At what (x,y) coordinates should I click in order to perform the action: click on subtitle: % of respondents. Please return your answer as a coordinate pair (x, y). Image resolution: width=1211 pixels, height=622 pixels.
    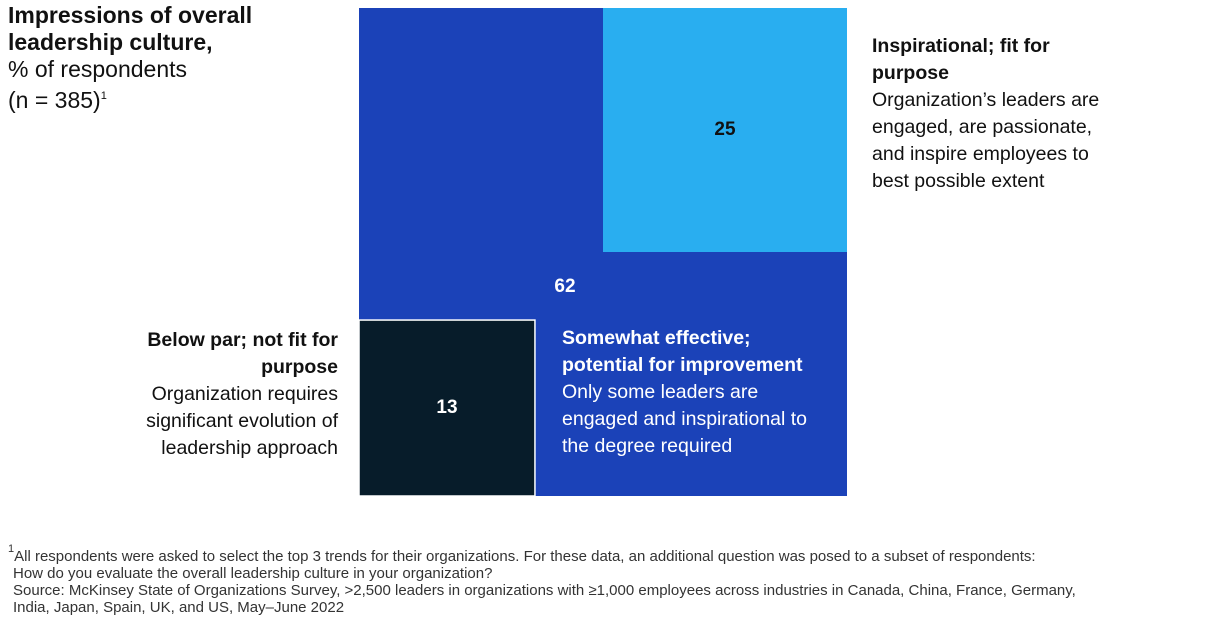
    Looking at the image, I should click on (98, 69).